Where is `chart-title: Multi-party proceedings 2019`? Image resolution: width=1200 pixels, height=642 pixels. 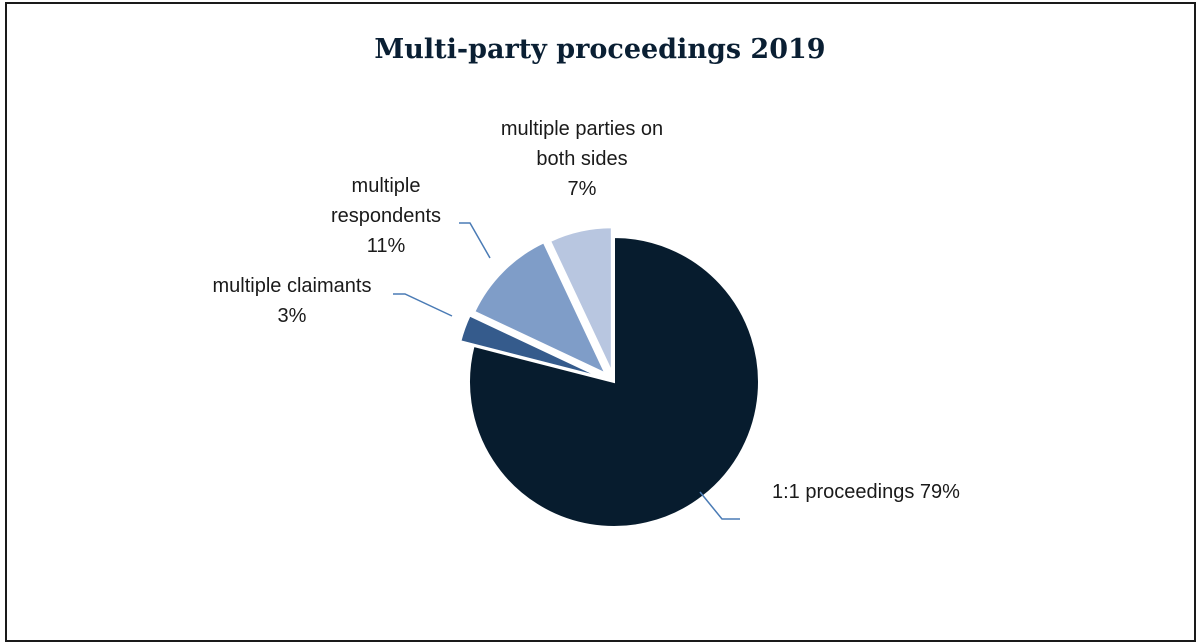
chart-title: Multi-party proceedings 2019 is located at coordinates (600, 49).